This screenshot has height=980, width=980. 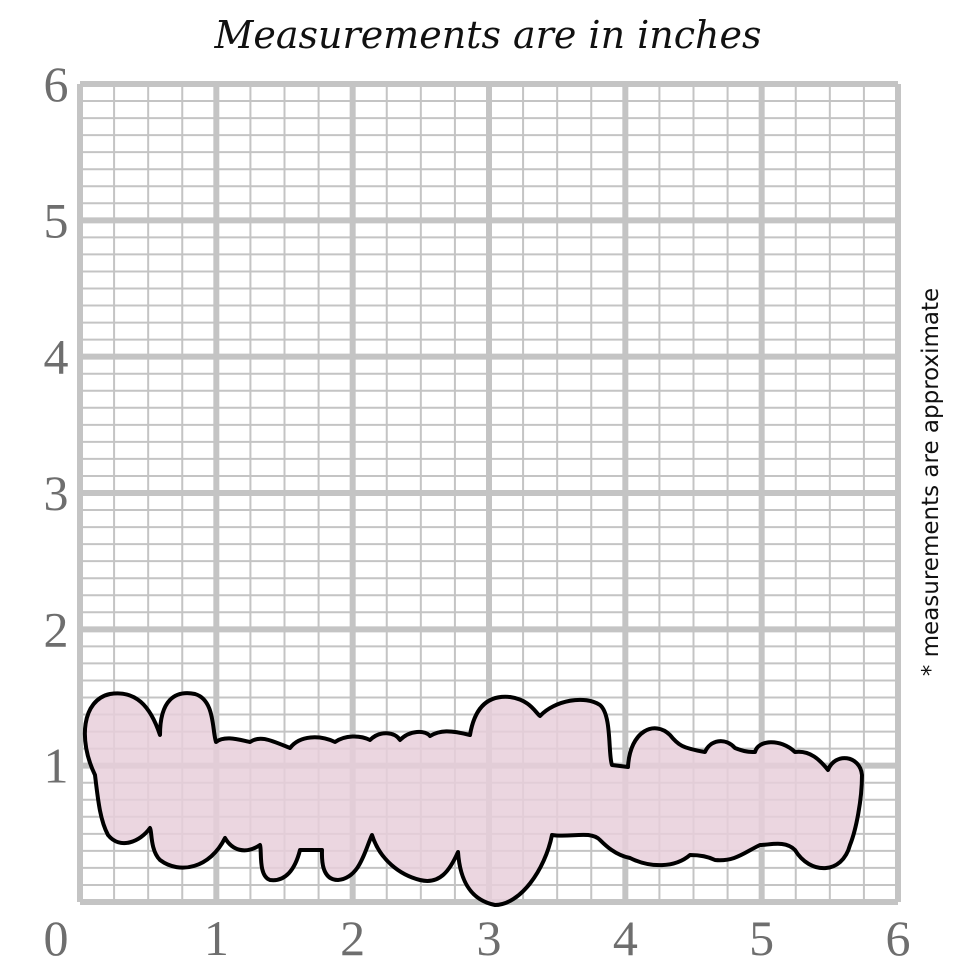 I want to click on side-note: * measurements are approximate, so click(x=931, y=482).